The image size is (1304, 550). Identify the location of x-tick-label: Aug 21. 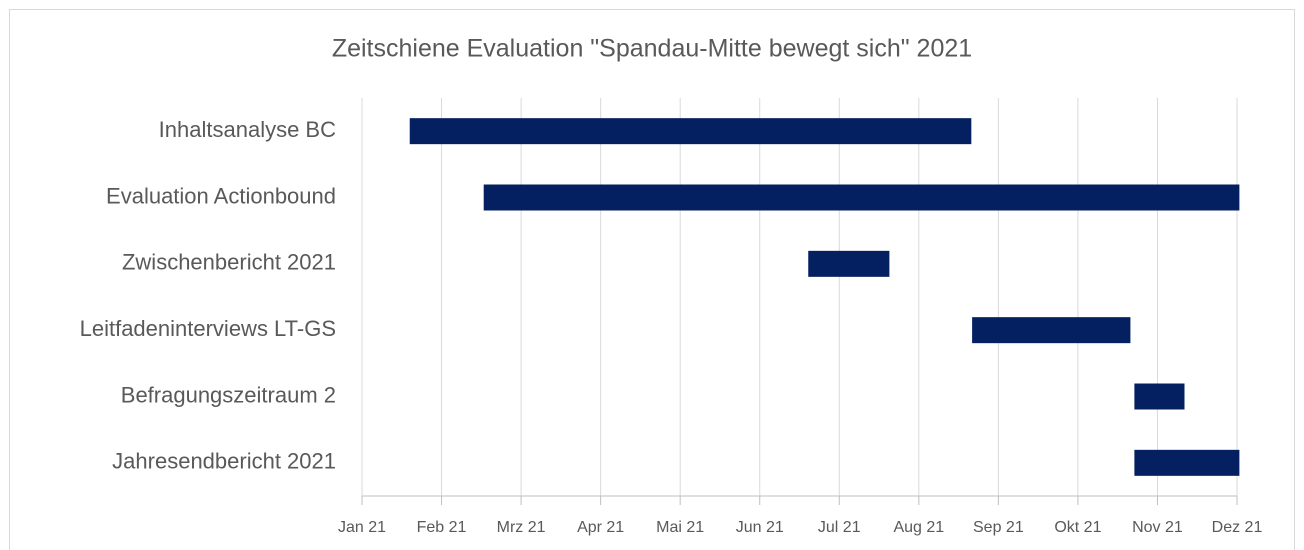
(918, 527).